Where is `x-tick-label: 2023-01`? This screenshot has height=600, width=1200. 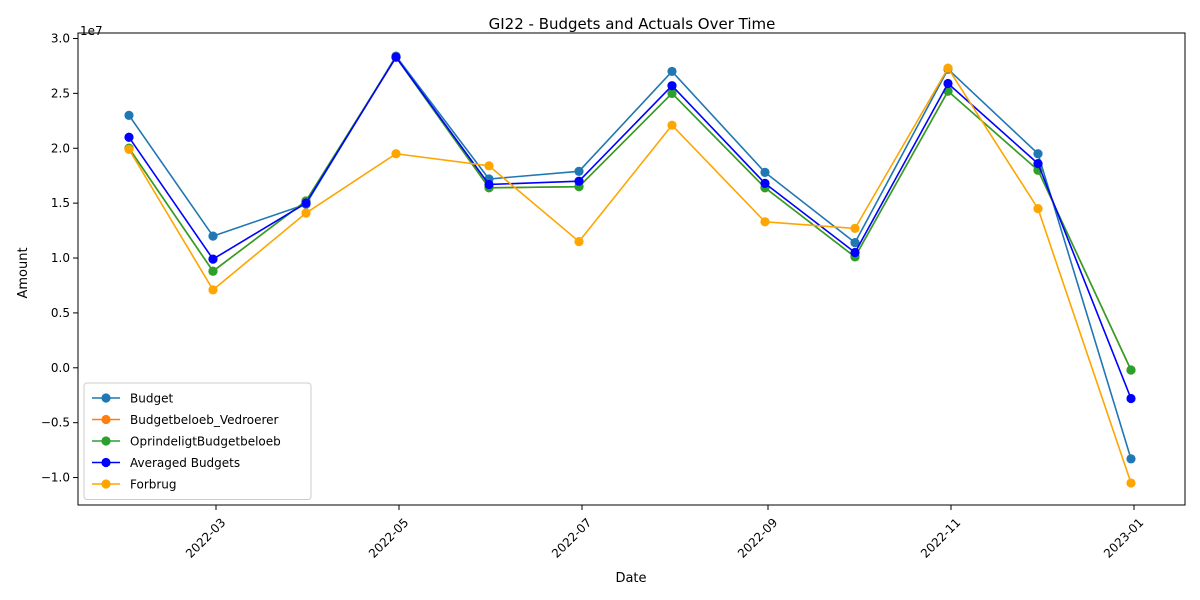 x-tick-label: 2023-01 is located at coordinates (1123, 537).